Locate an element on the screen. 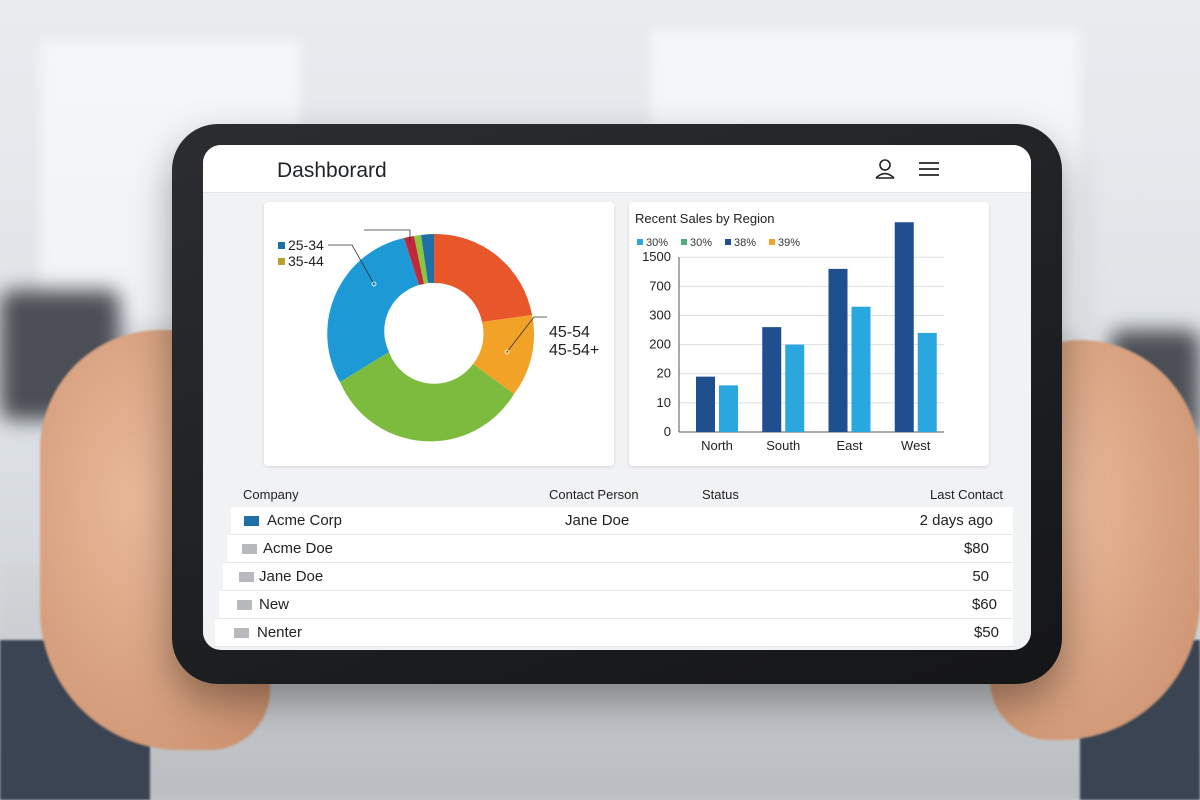  x-tick-label: East is located at coordinates (849, 445).